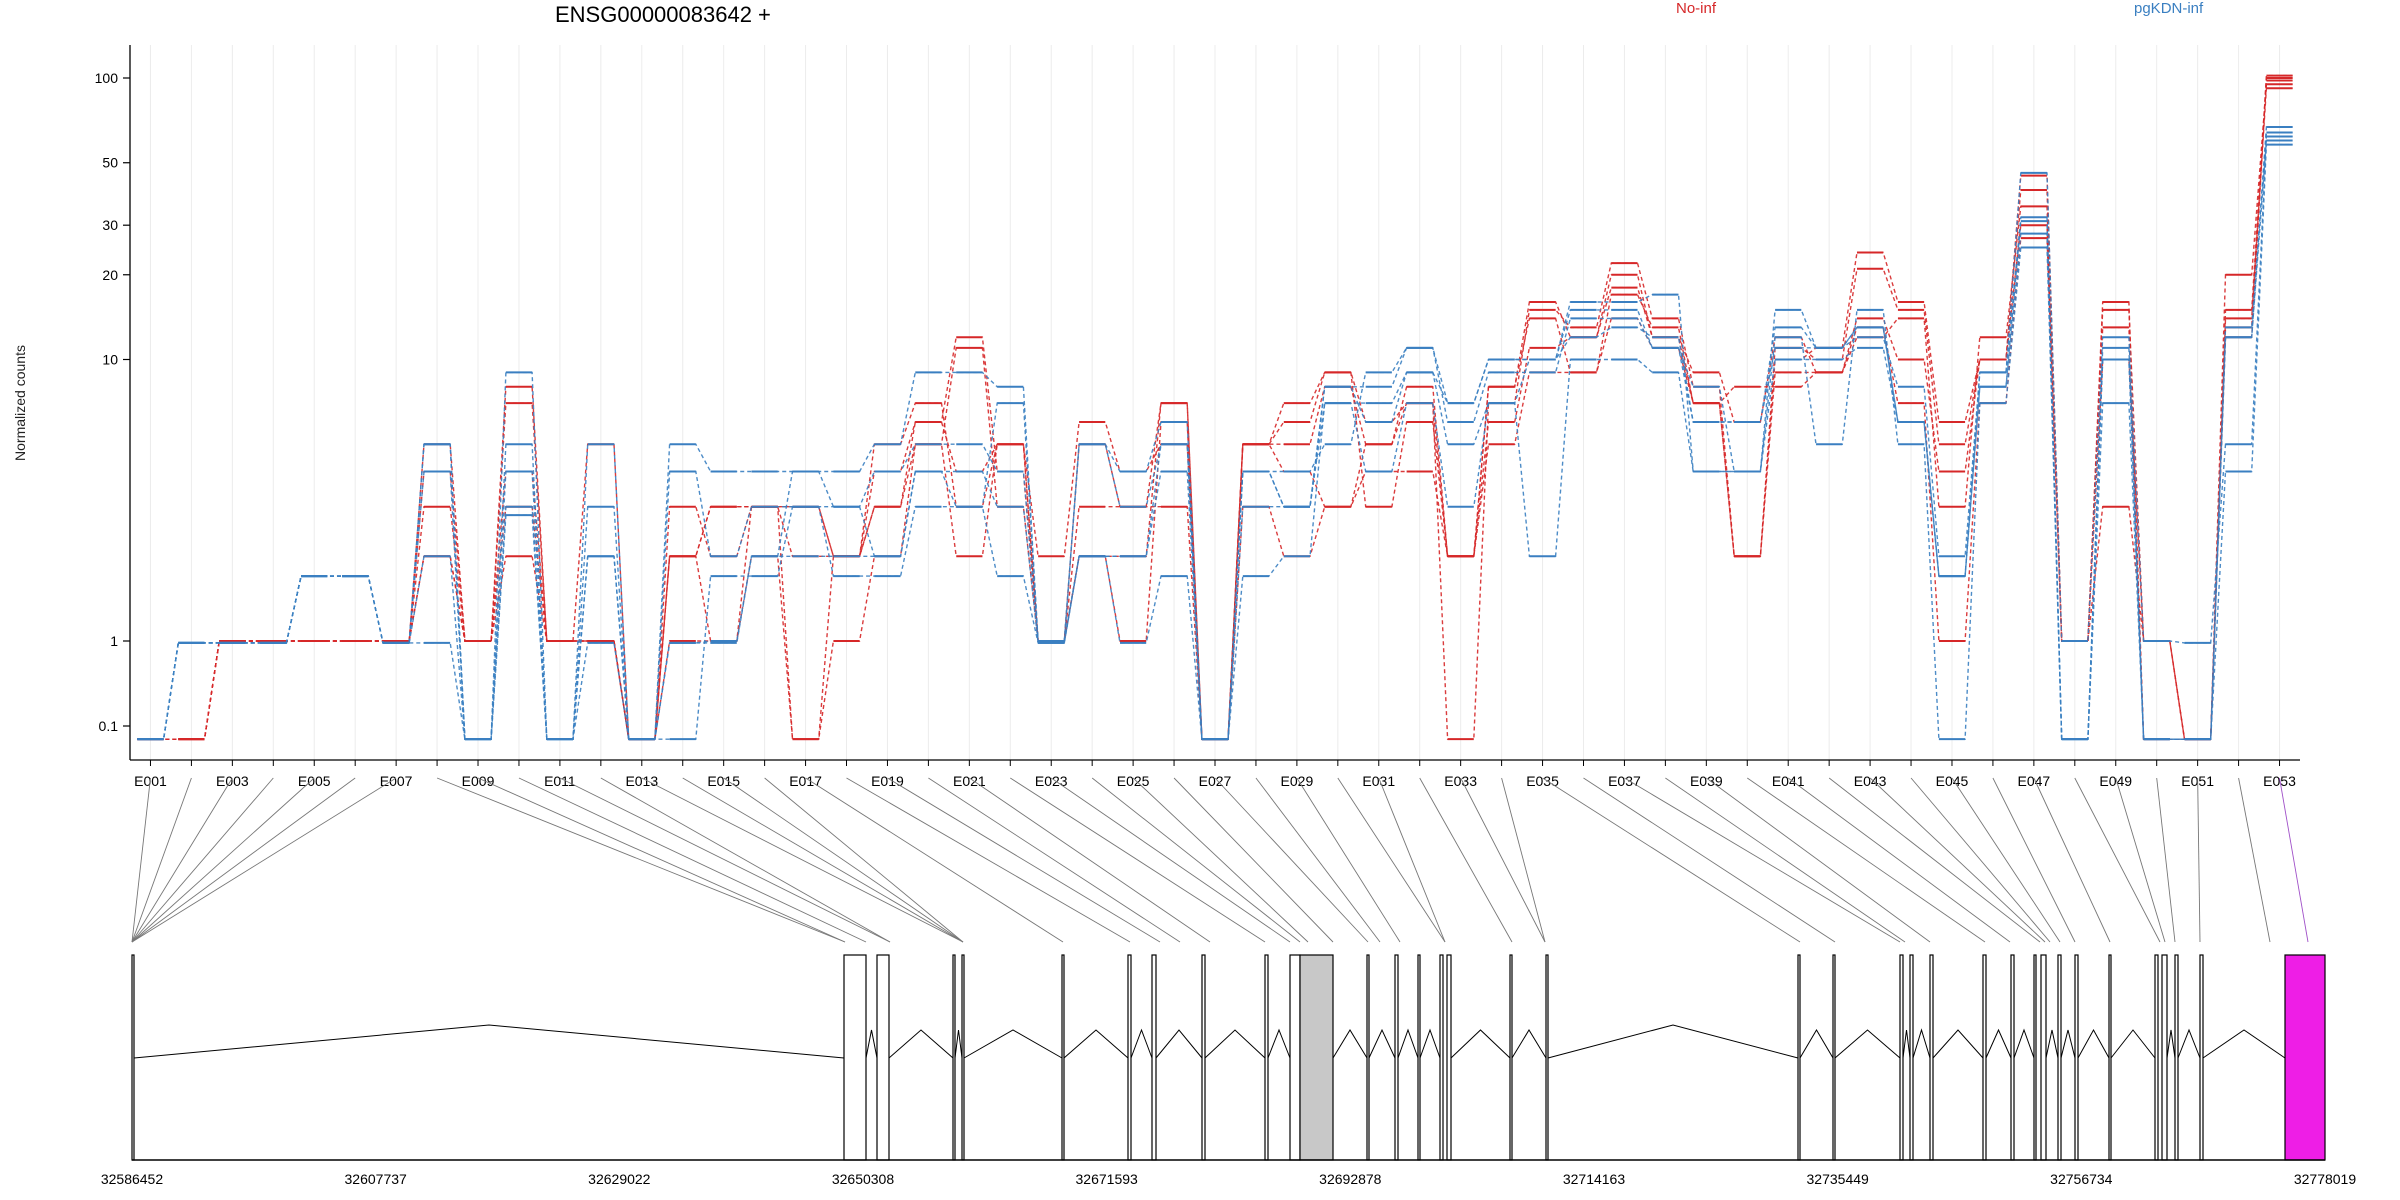  What do you see at coordinates (1460, 781) in the screenshot?
I see `x-tick-label: E033` at bounding box center [1460, 781].